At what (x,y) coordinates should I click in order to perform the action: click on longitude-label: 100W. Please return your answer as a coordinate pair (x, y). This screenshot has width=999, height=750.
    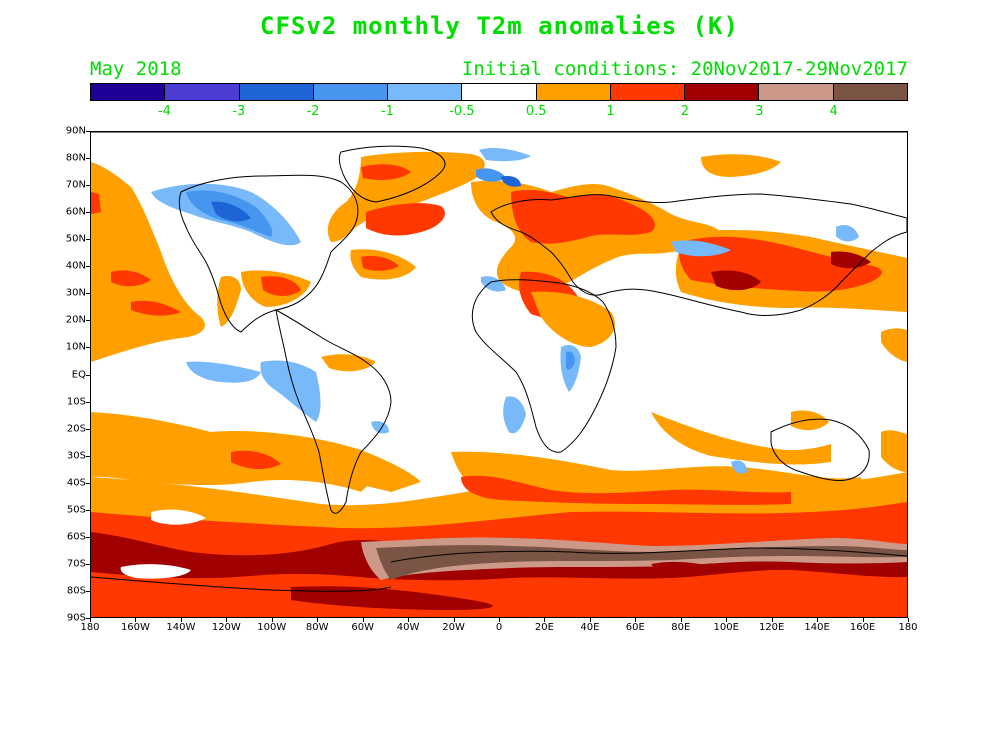
    Looking at the image, I should click on (272, 627).